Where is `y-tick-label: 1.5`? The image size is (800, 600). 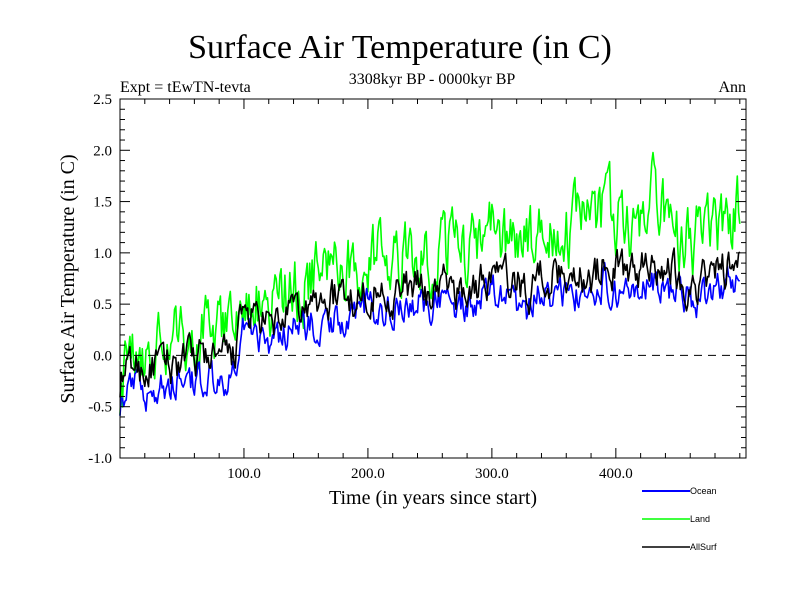
y-tick-label: 1.5 is located at coordinates (102, 203).